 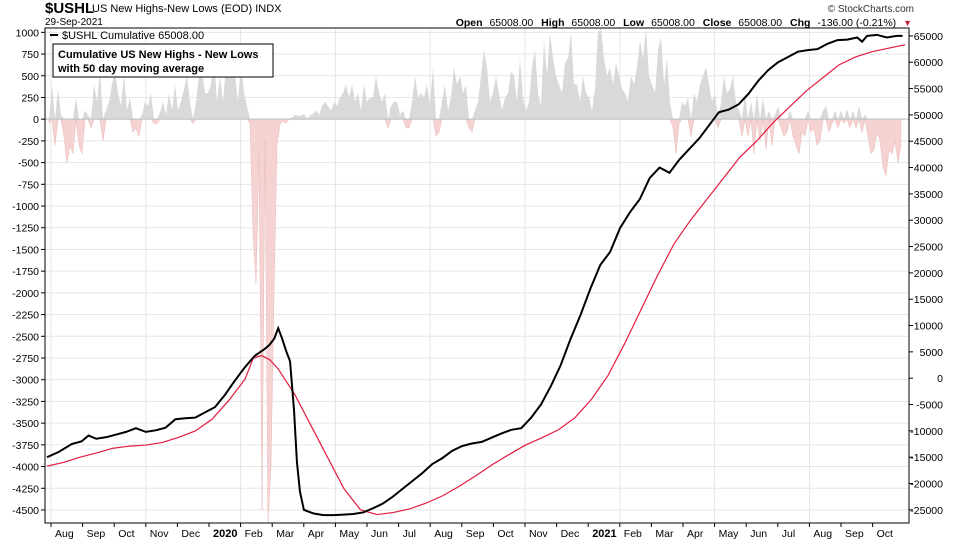 I want to click on right-tick-label: 60000, so click(x=928, y=63).